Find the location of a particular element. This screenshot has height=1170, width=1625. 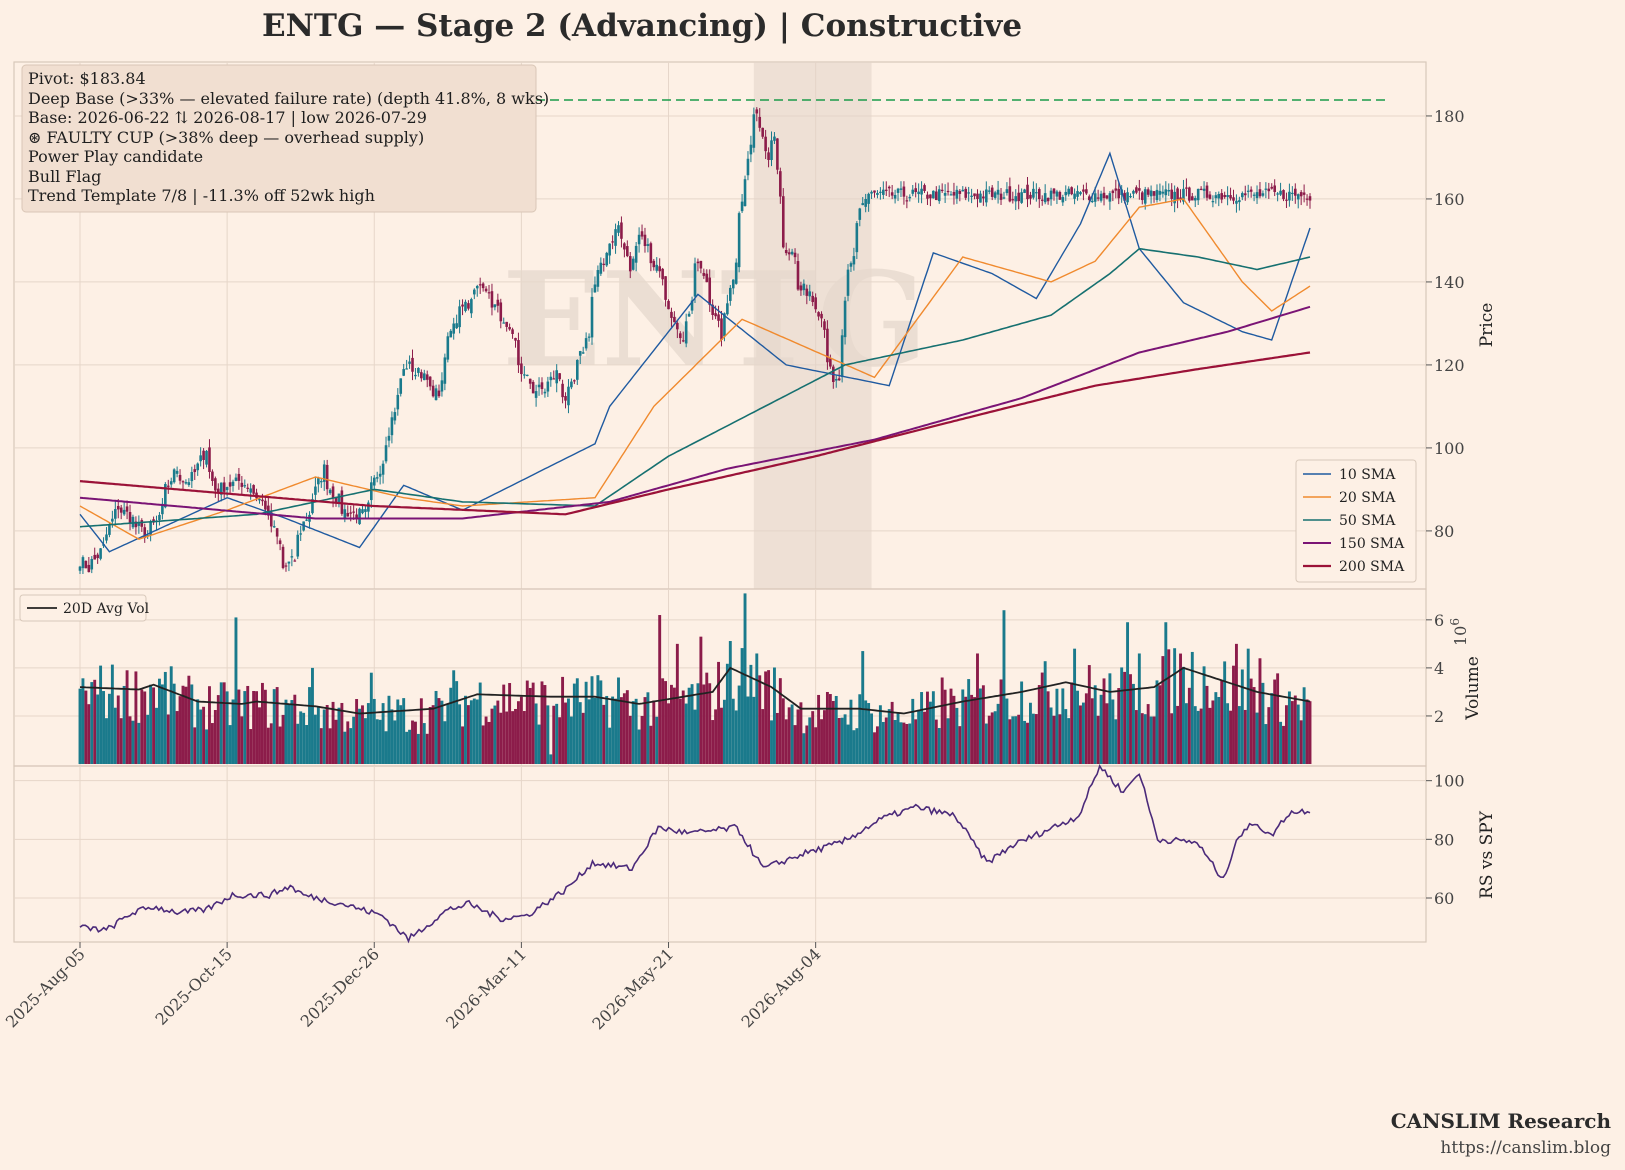

info-bull-flag: Bull Flag is located at coordinates (64, 176).